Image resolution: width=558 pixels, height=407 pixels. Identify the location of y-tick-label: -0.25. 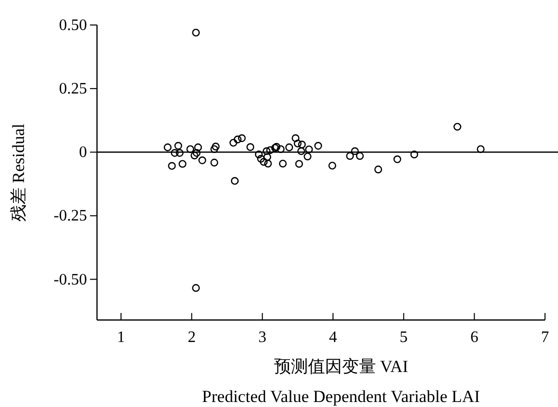
(70, 216).